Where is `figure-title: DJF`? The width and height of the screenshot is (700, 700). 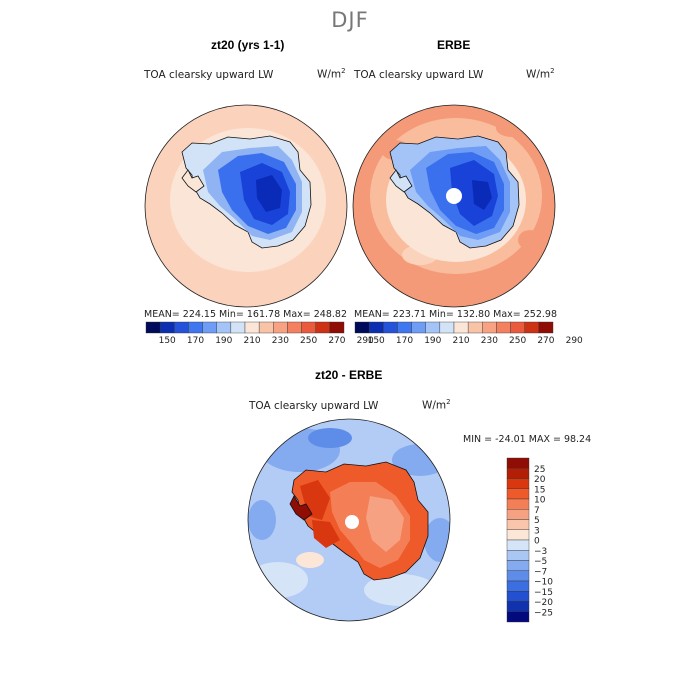
figure-title: DJF is located at coordinates (350, 20).